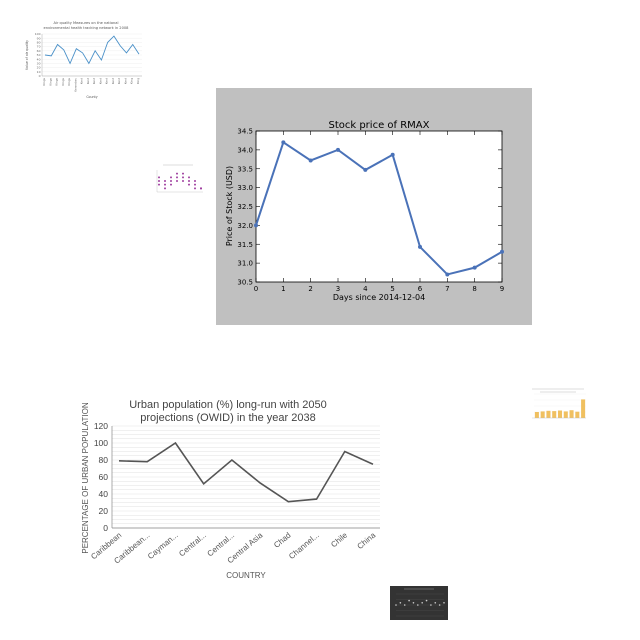 This screenshot has height=640, width=640. I want to click on urban-line, so click(246, 472).